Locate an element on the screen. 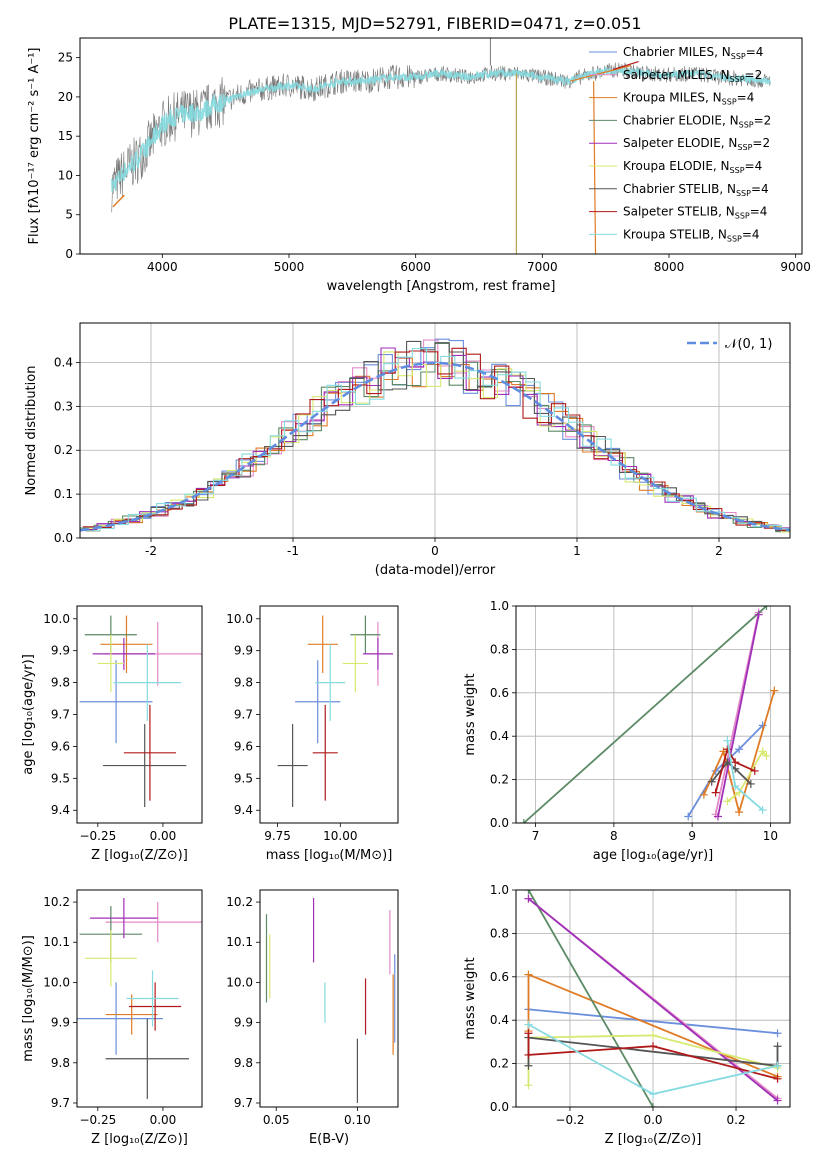  x-tick-label: 2 is located at coordinates (719, 551).